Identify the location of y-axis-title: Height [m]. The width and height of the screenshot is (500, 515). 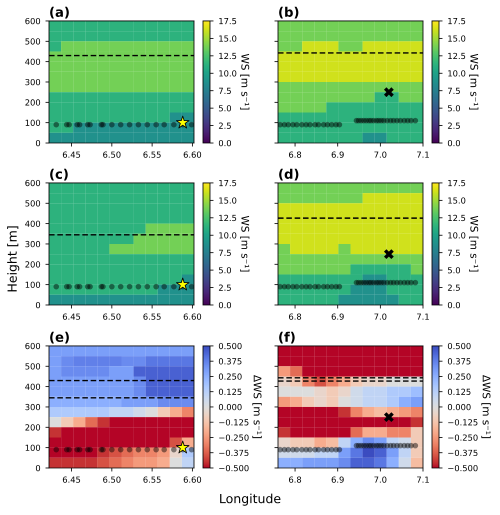
(13, 259).